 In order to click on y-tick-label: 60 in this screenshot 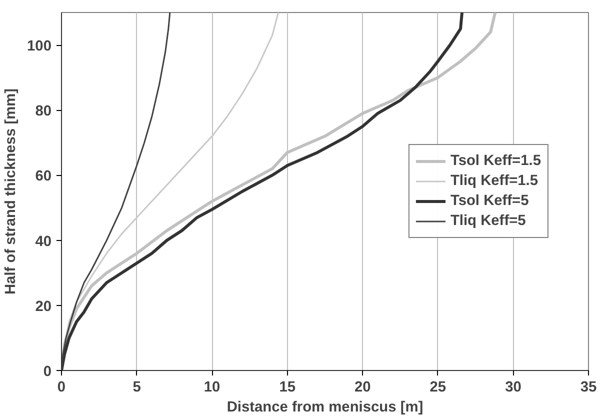, I will do `click(43, 176)`.